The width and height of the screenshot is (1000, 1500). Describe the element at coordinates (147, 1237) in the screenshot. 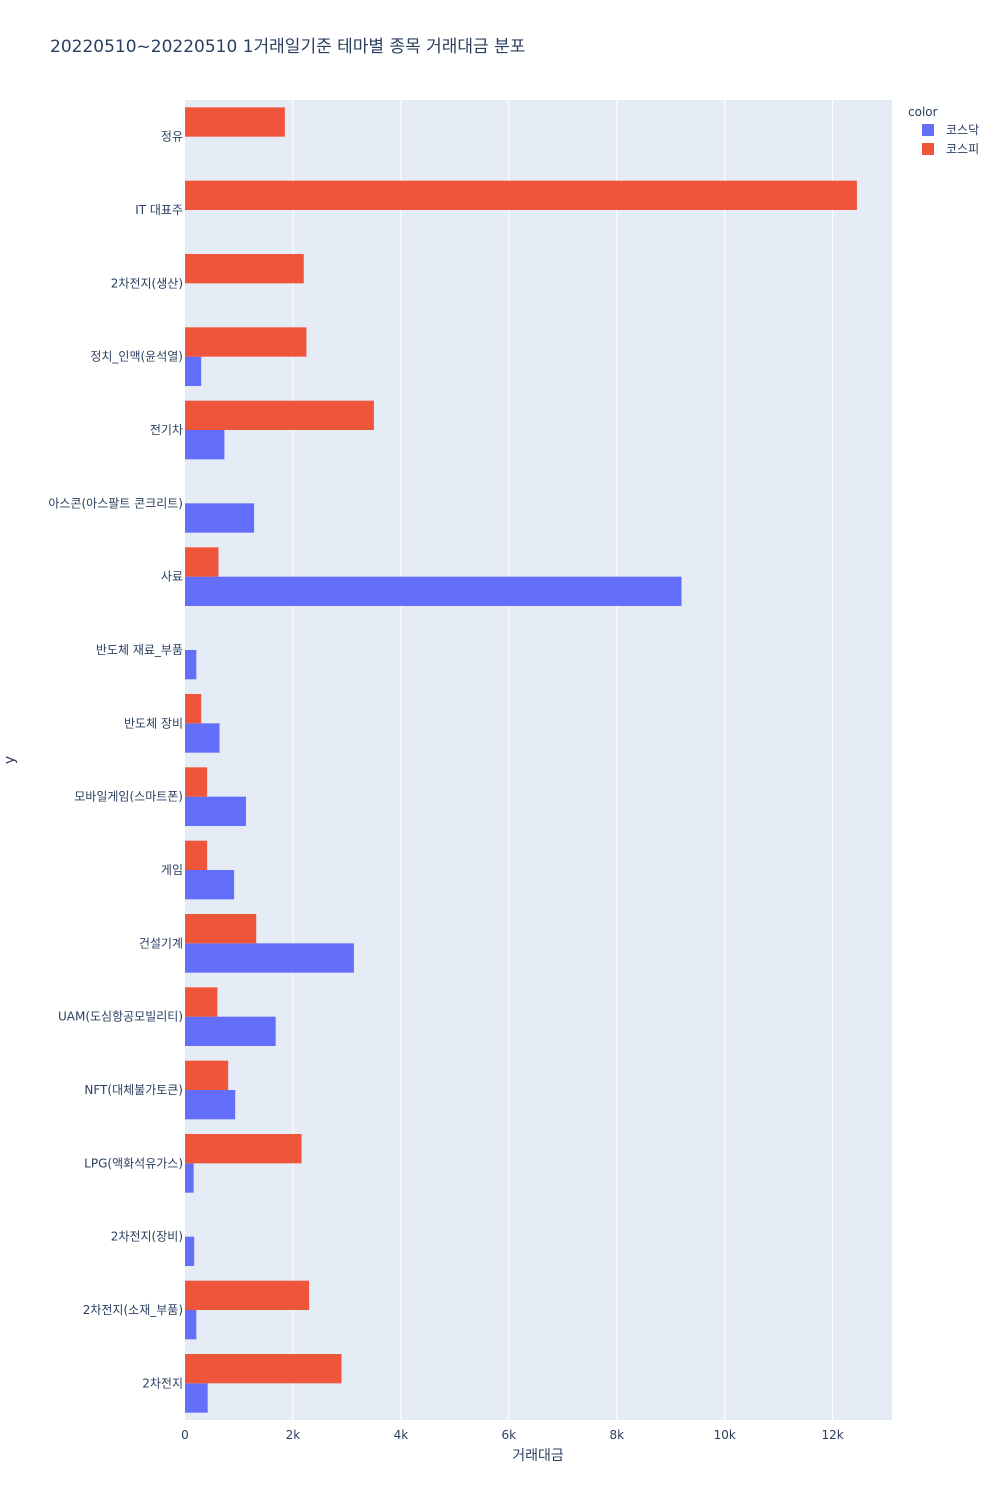

I see `y-tick-label: 2차전지(장비)` at that location.